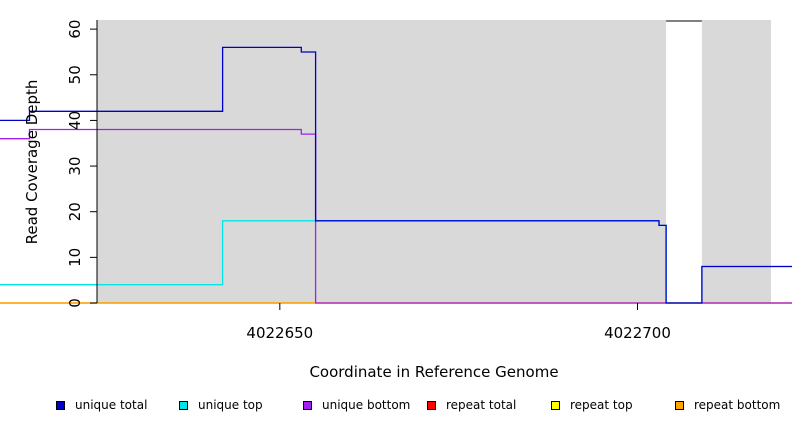  What do you see at coordinates (75, 257) in the screenshot?
I see `y-tick-label: 10` at bounding box center [75, 257].